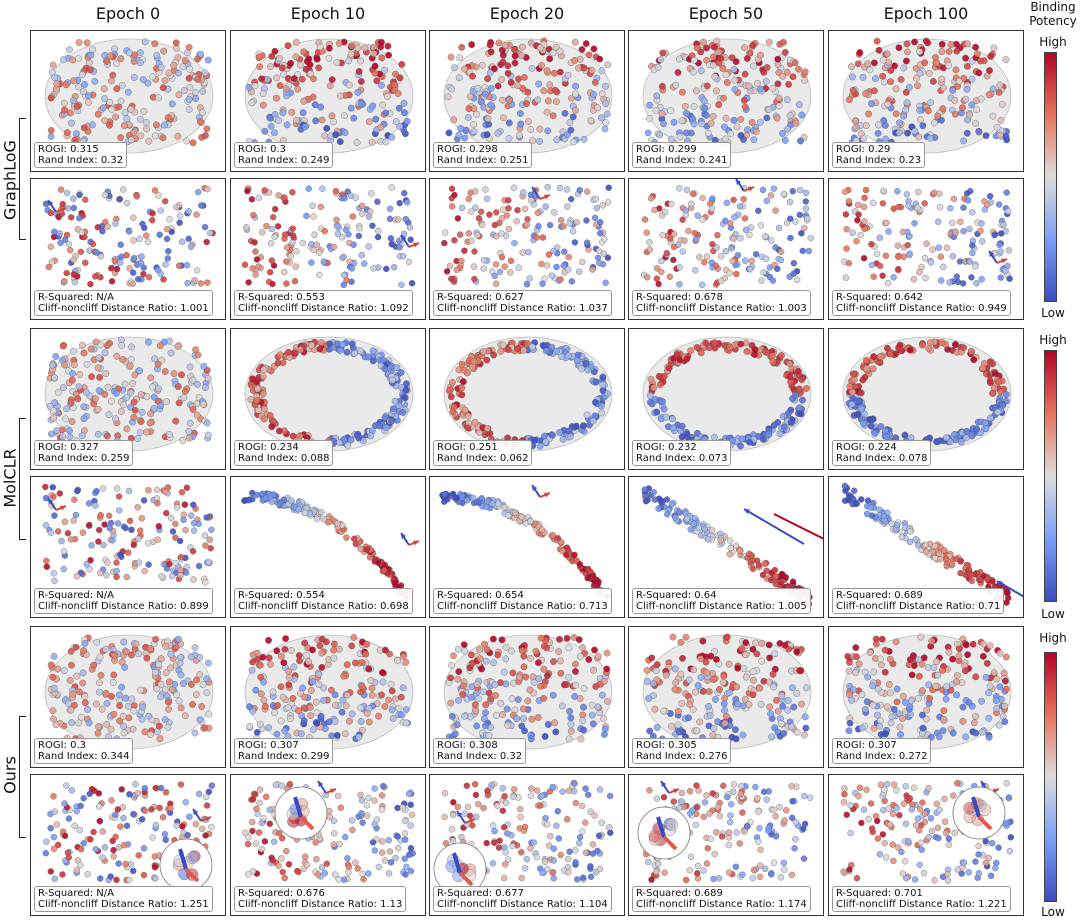 This screenshot has height=921, width=1080. I want to click on clustering-metrics-box: ROGI: 0.29 Rand Index: 0.23, so click(879, 155).